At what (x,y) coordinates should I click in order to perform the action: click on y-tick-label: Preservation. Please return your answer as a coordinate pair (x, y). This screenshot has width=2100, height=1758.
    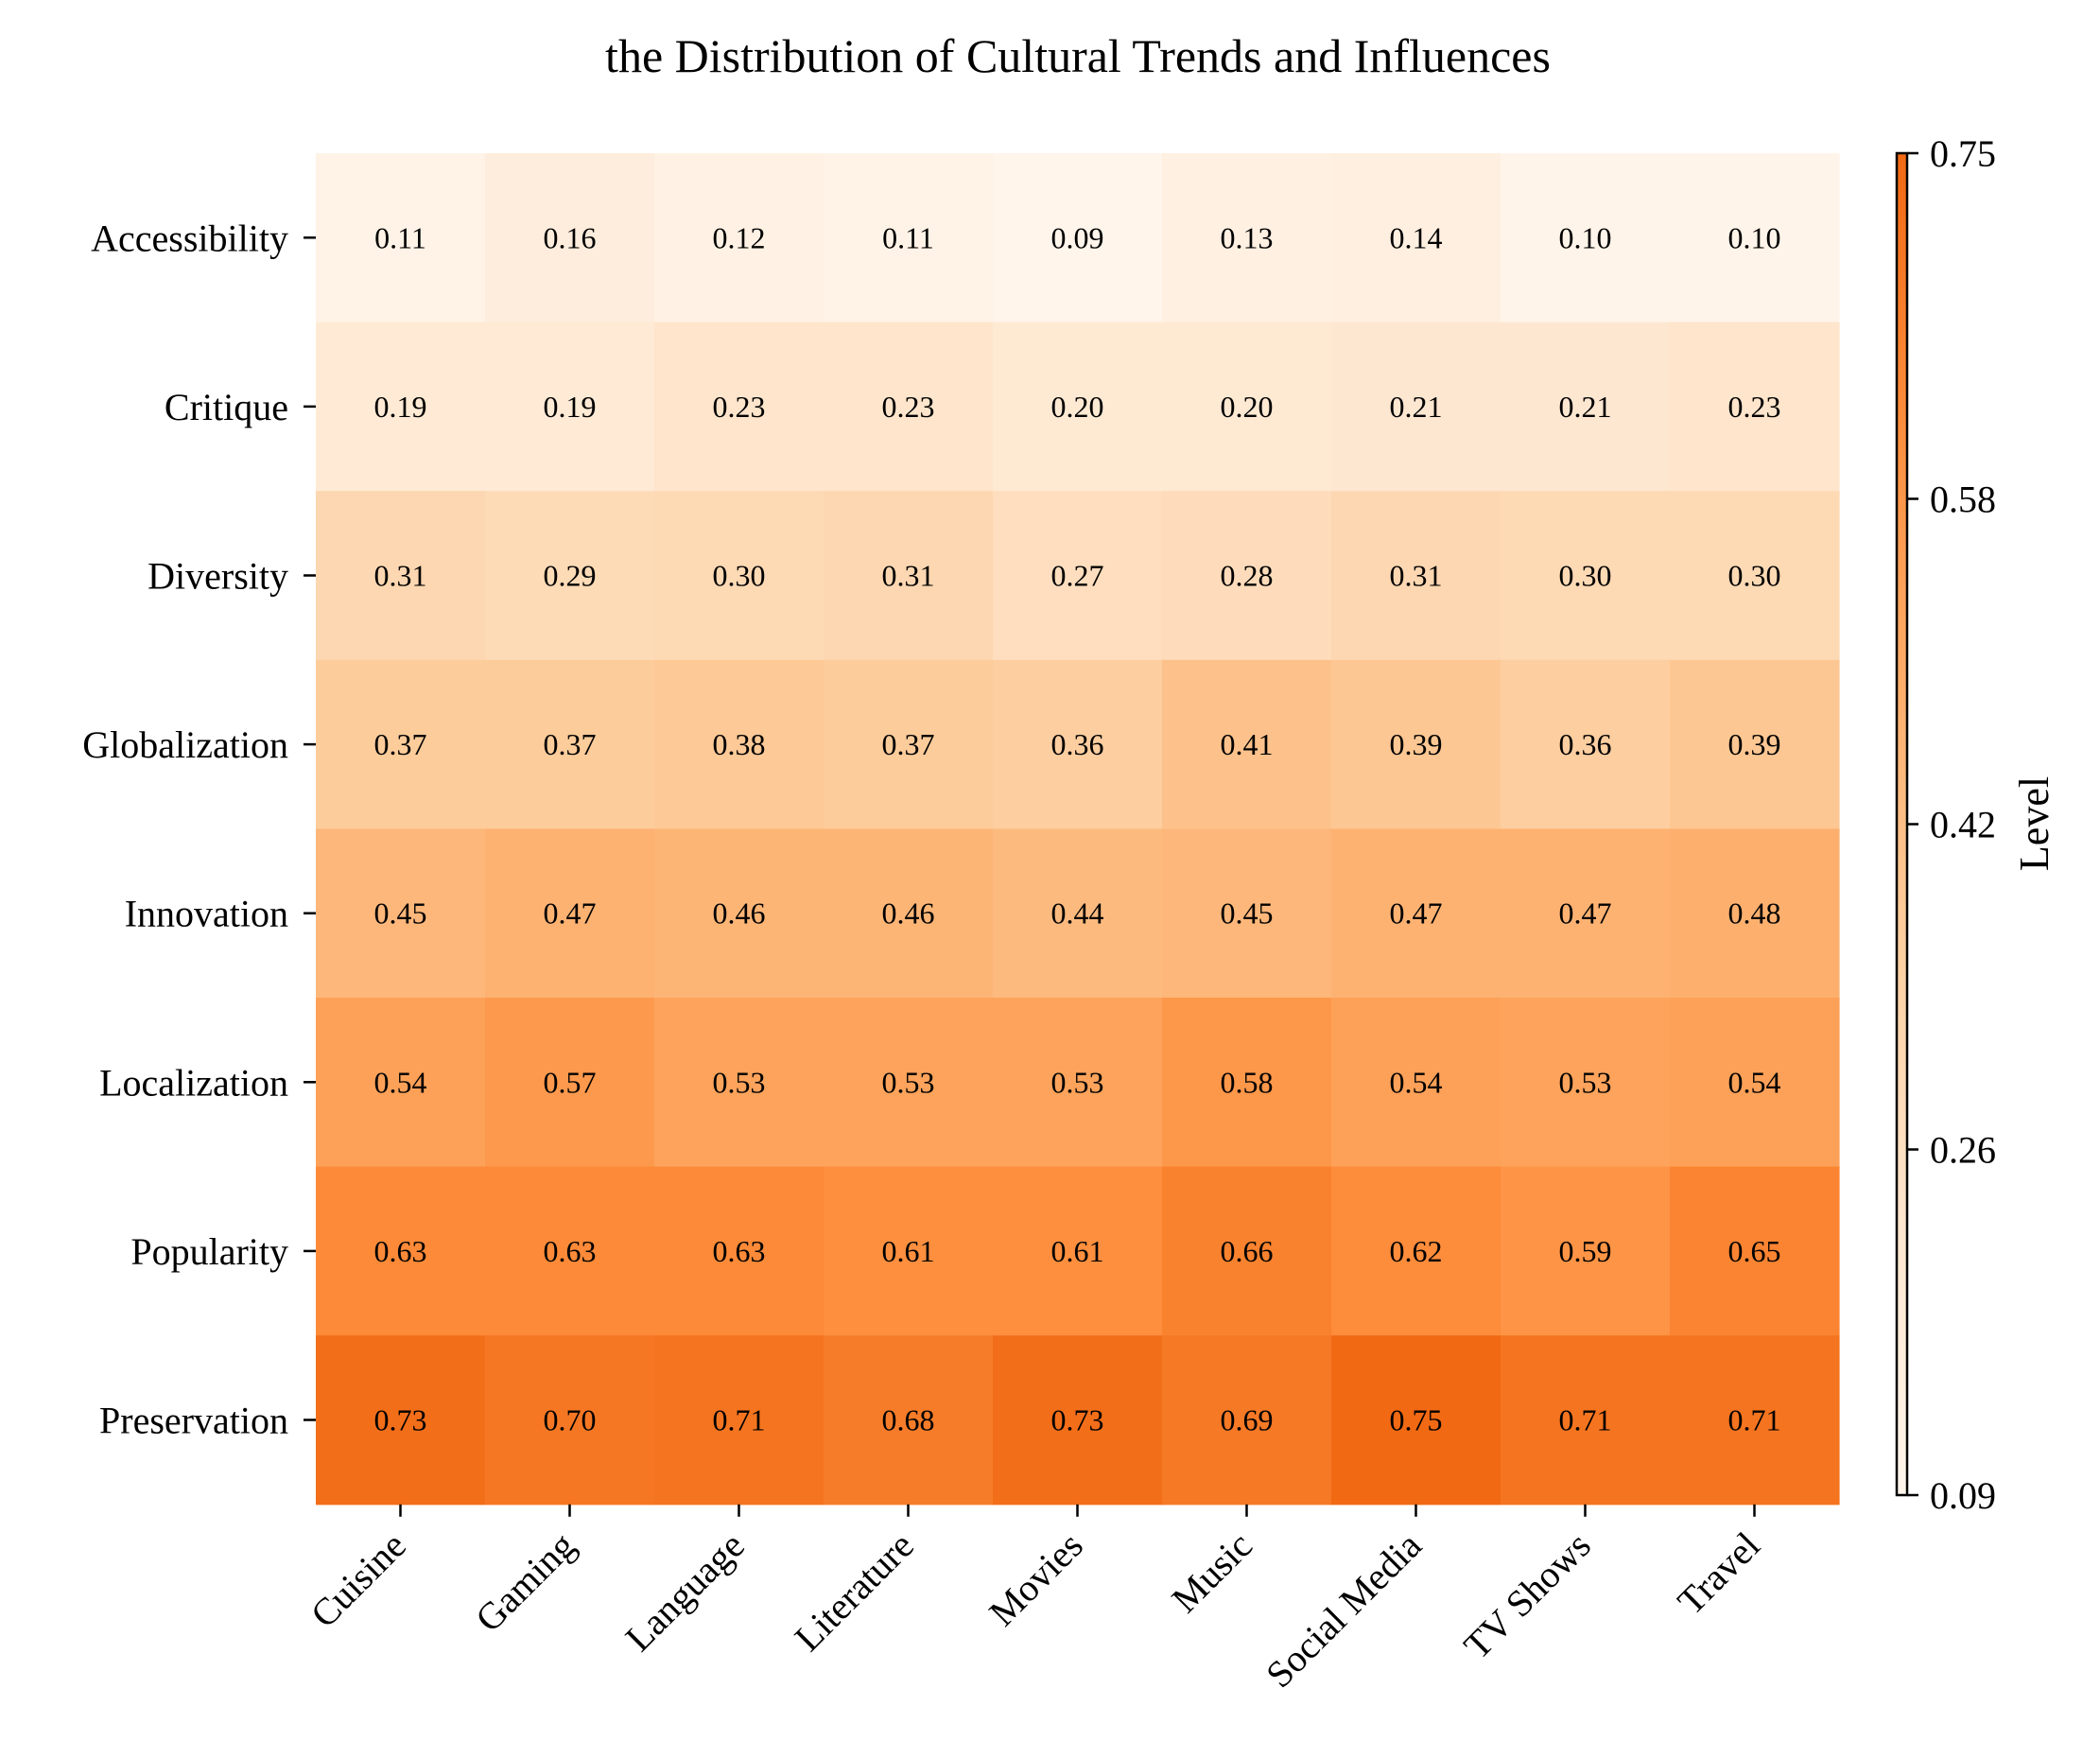
    Looking at the image, I should click on (194, 1421).